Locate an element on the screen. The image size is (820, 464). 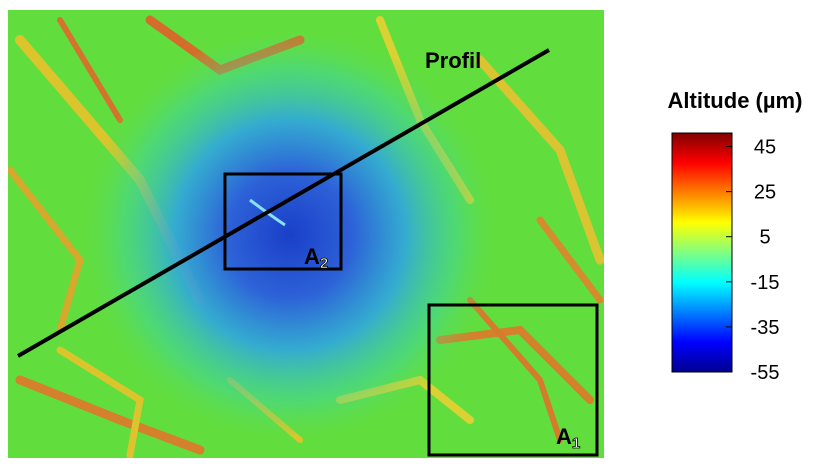
area-label: A1 is located at coordinates (568, 438).